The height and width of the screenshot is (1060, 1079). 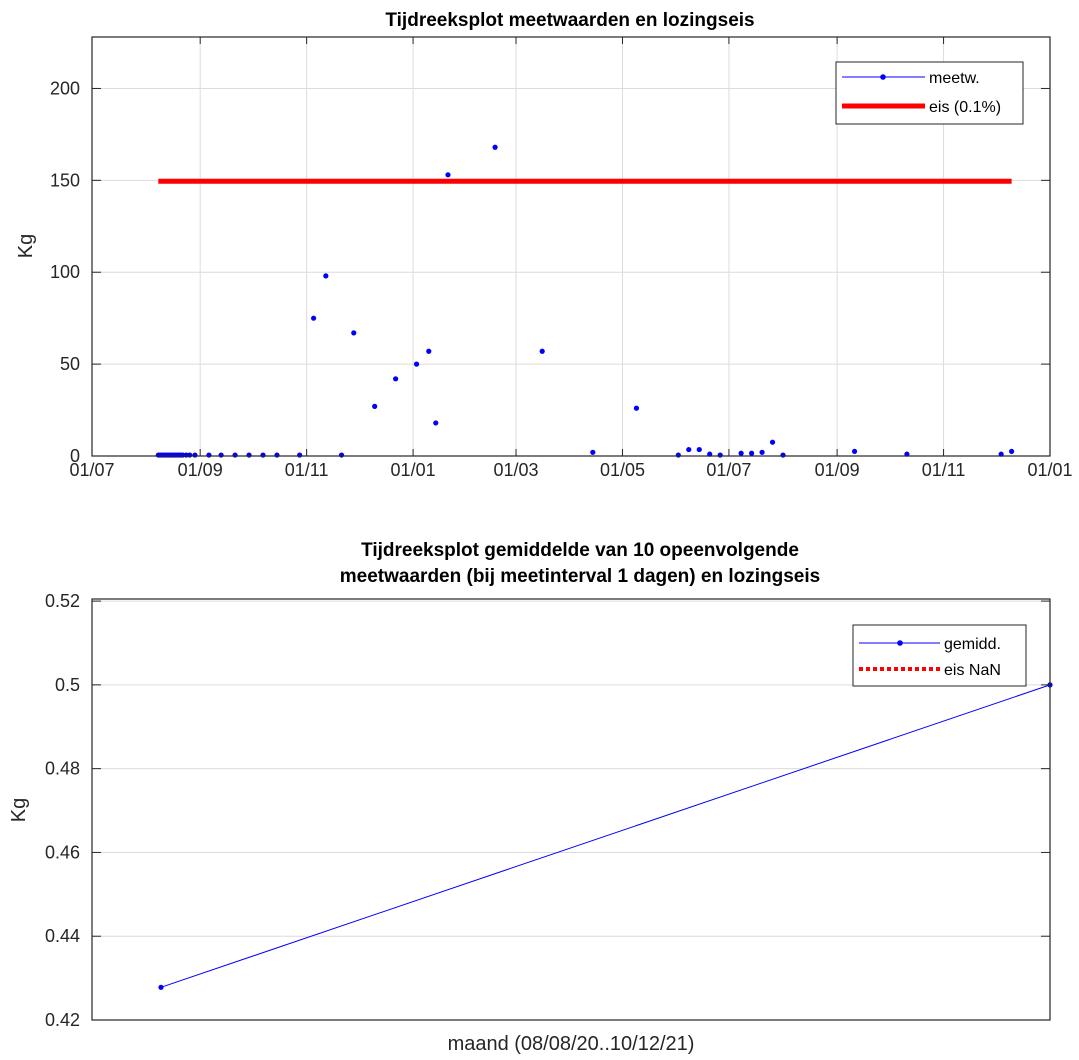 I want to click on legend-eis-nan-label: eis NaN, so click(x=972, y=670).